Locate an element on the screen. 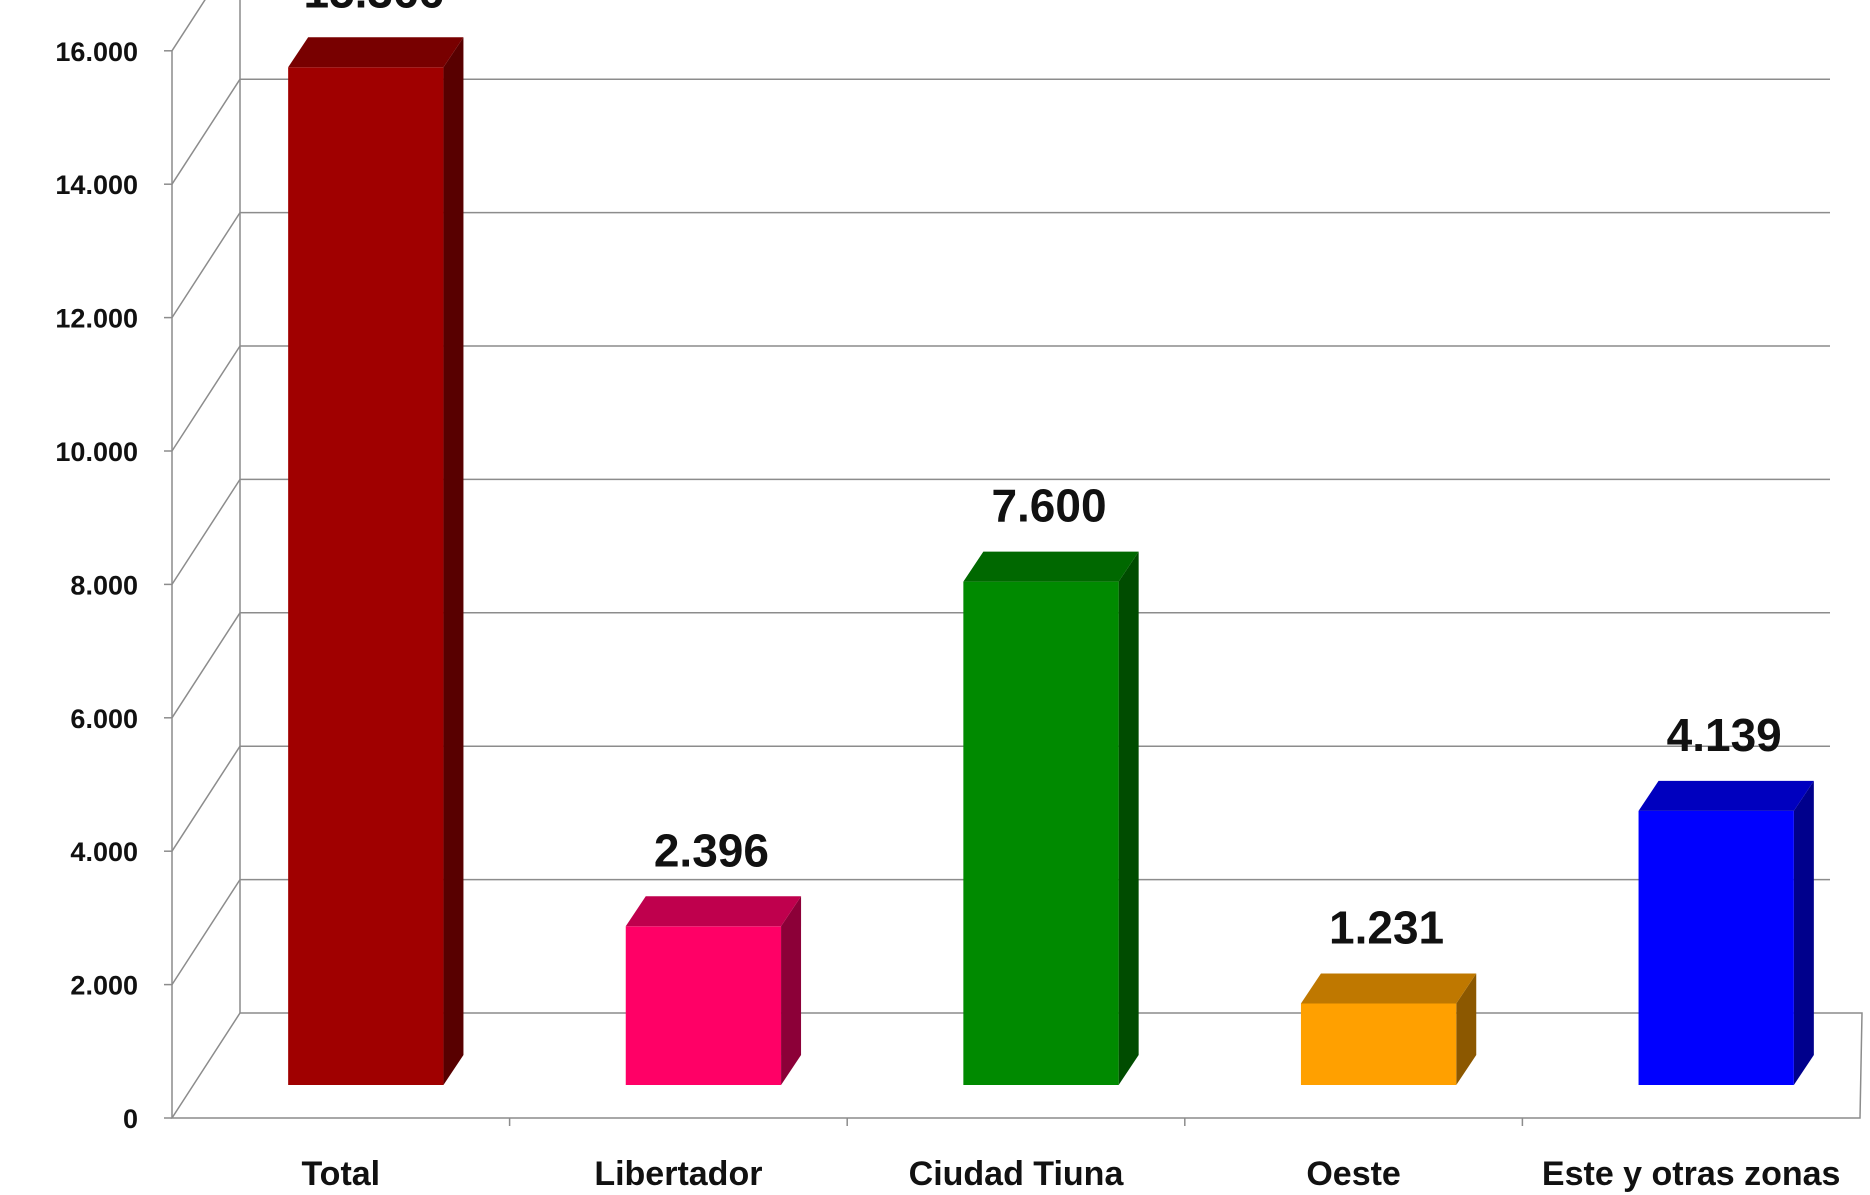 This screenshot has width=1870, height=1195. bar: 15.366 is located at coordinates (376, 542).